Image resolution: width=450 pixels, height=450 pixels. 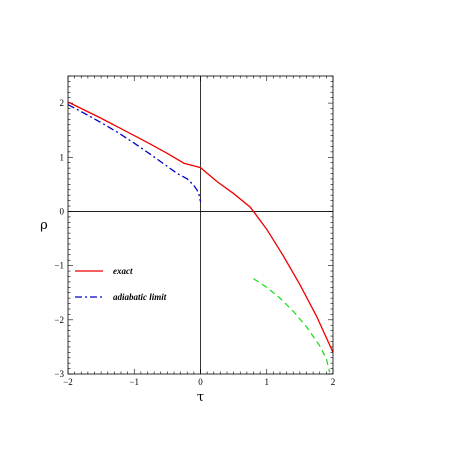 What do you see at coordinates (134, 382) in the screenshot?
I see `x-tick-label: −1` at bounding box center [134, 382].